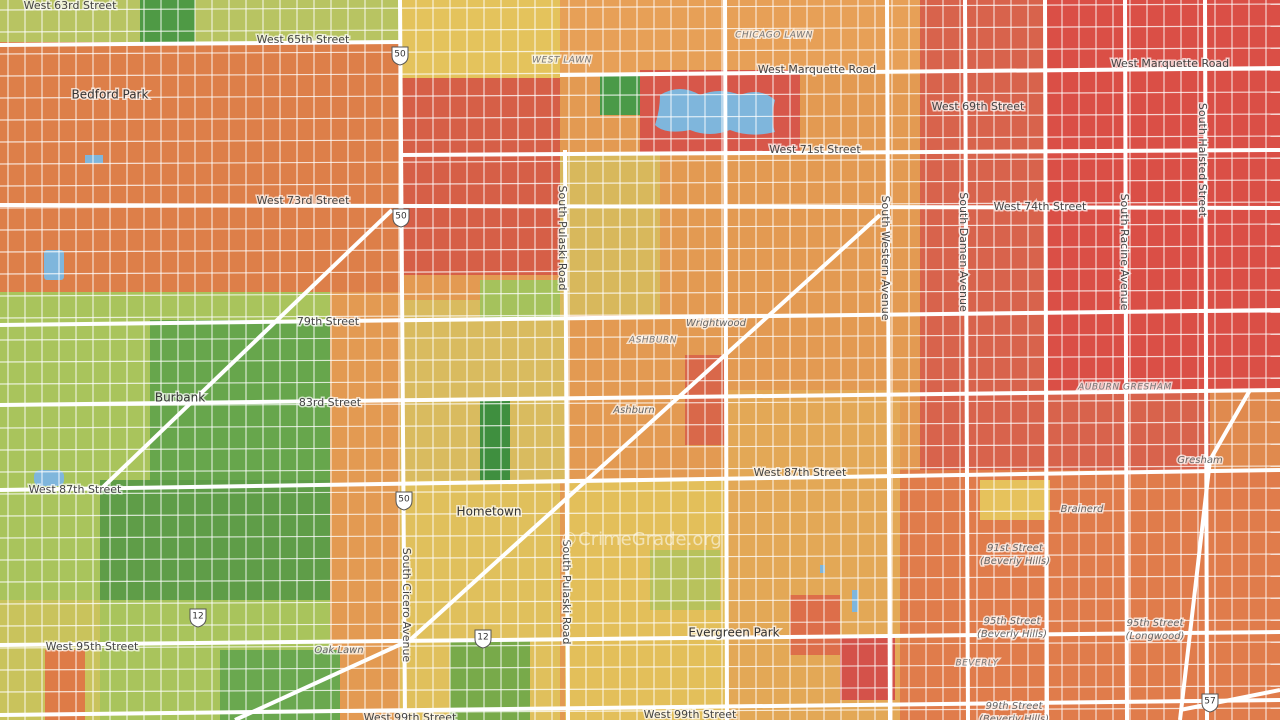  I want to click on map-label: AUBURN GRESHAM, so click(1124, 388).